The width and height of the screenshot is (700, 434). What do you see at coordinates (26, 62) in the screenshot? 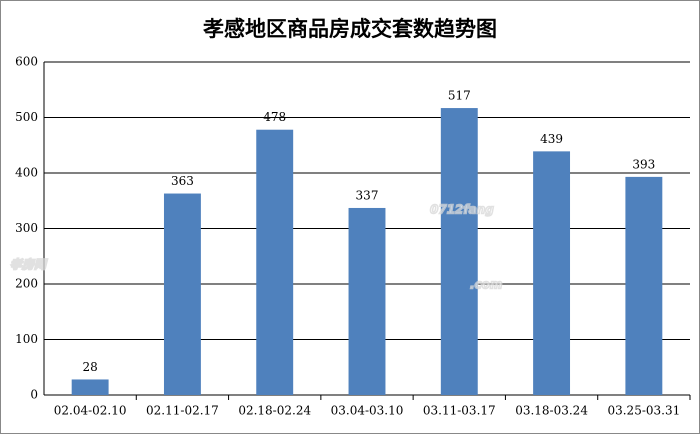
I see `y-tick-label: 600` at bounding box center [26, 62].